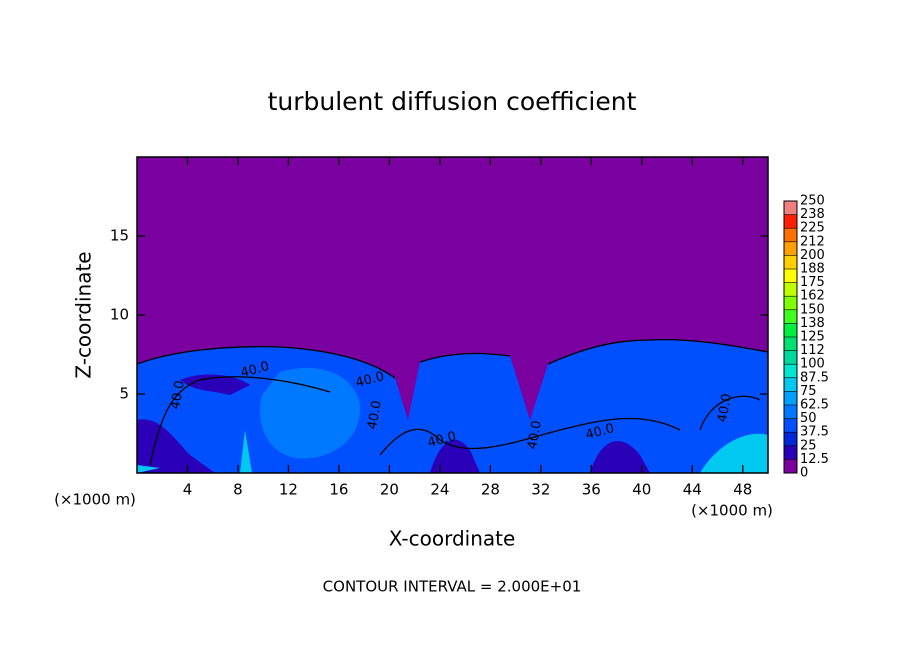 The height and width of the screenshot is (654, 904). Describe the element at coordinates (540, 490) in the screenshot. I see `x-tick-label: 32` at that location.